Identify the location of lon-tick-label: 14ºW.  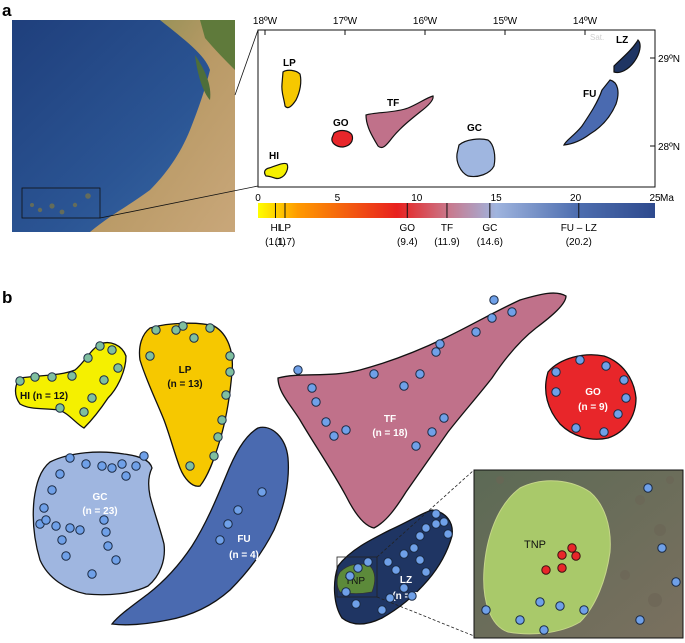
(585, 21).